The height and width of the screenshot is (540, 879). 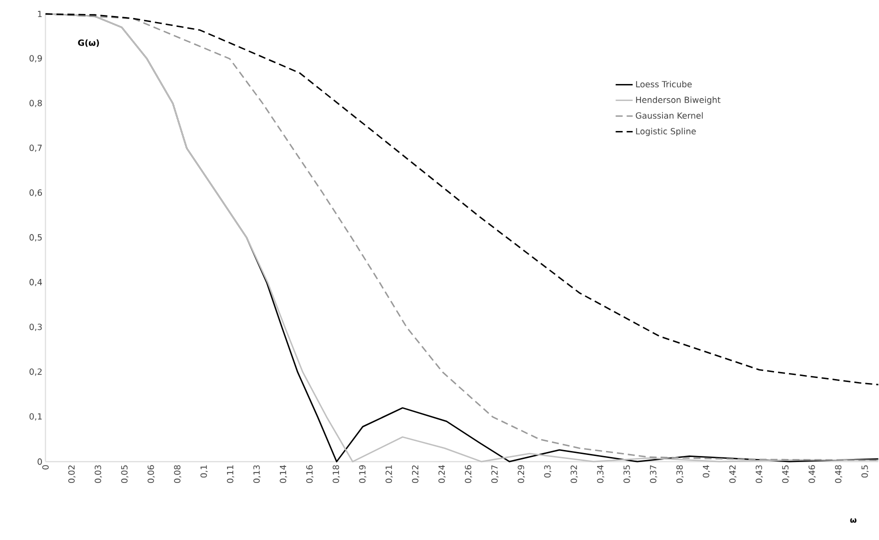 I want to click on legend-label: Loess Tricube, so click(x=664, y=84).